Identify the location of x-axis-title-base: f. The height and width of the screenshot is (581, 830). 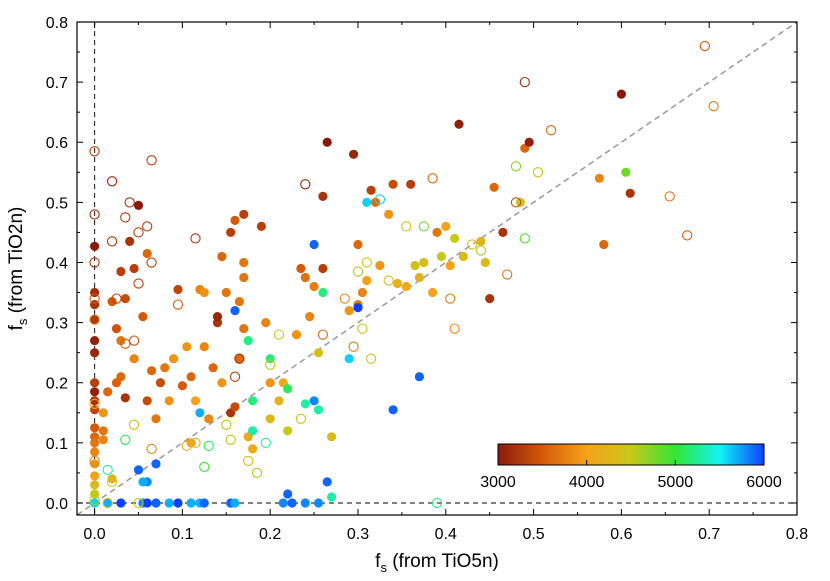
(378, 561).